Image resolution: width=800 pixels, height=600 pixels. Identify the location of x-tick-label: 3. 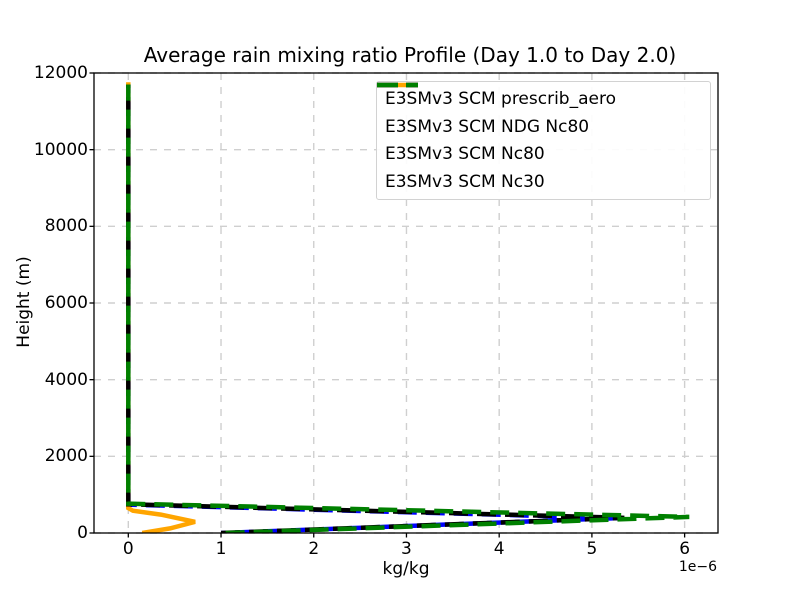
(406, 549).